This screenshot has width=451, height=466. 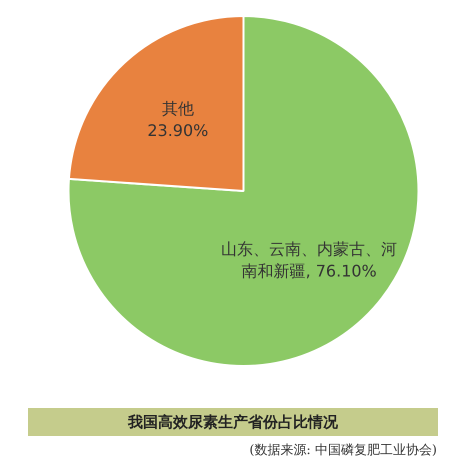 I want to click on text: 我国高效尿素生产省份占比情况, so click(x=233, y=422).